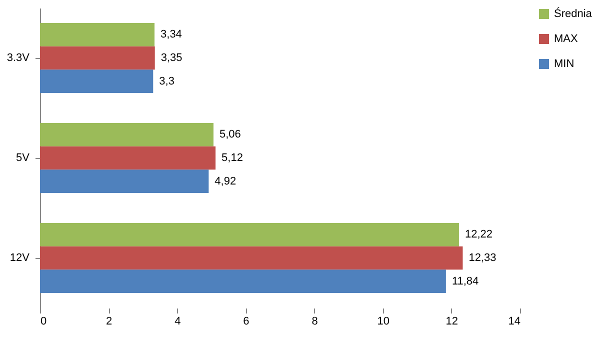  I want to click on y-tick-label: 12V, so click(20, 258).